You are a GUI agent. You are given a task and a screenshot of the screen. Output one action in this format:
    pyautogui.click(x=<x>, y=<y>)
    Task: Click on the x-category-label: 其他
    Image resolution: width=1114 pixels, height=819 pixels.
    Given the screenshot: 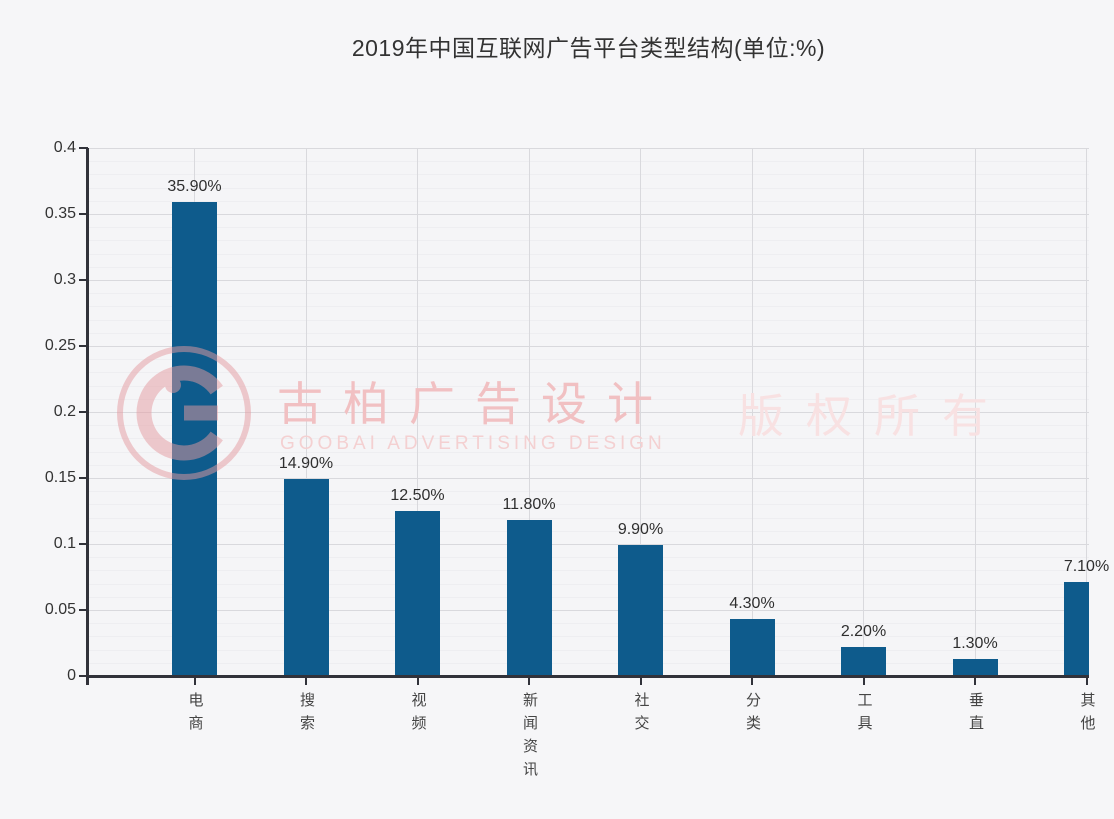 What is the action you would take?
    pyautogui.click(x=1087, y=715)
    